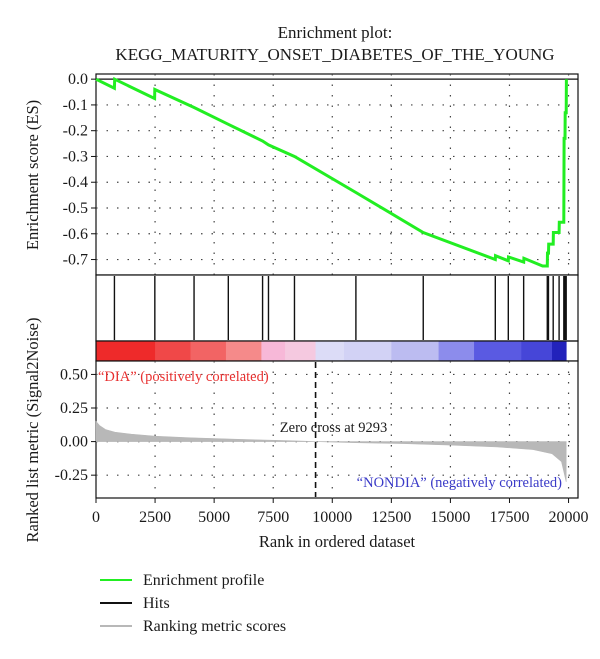 This screenshot has width=600, height=659. I want to click on metric-tick-label: 0.25, so click(74, 408).